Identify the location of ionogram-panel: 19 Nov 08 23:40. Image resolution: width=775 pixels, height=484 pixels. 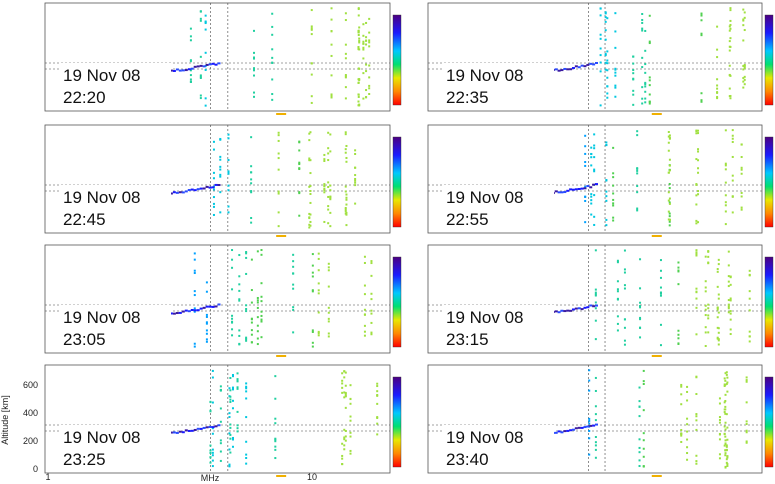
(600, 420).